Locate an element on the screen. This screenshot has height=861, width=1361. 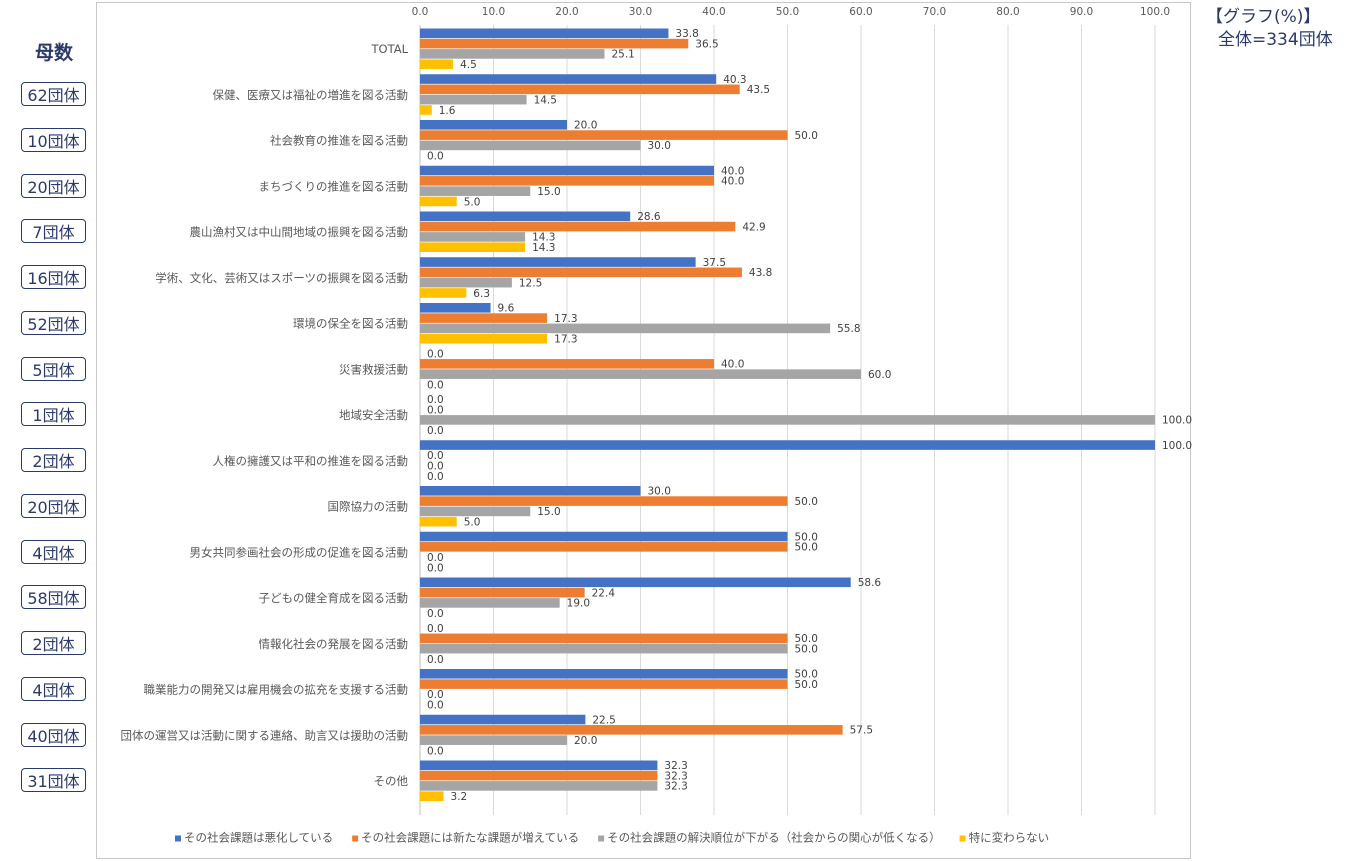
graph-note-total: 全体=334団体 is located at coordinates (1275, 40).